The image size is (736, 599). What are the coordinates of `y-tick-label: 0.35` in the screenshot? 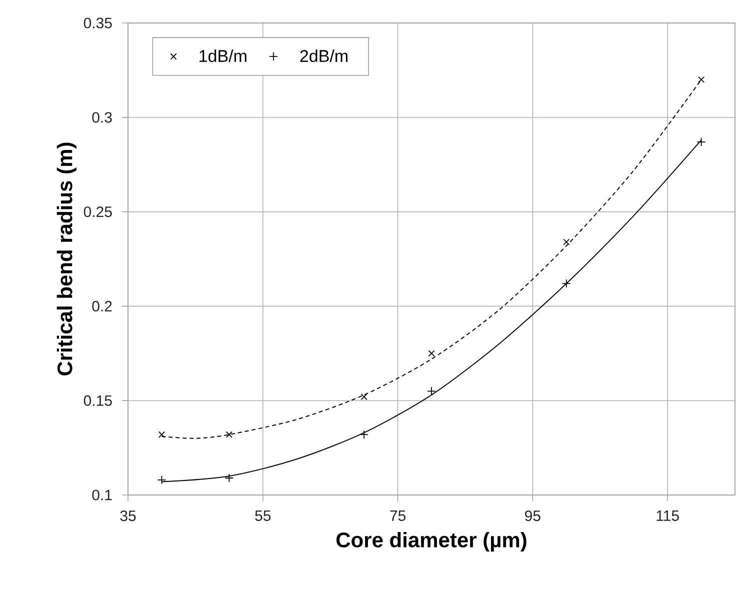 It's located at (98, 23).